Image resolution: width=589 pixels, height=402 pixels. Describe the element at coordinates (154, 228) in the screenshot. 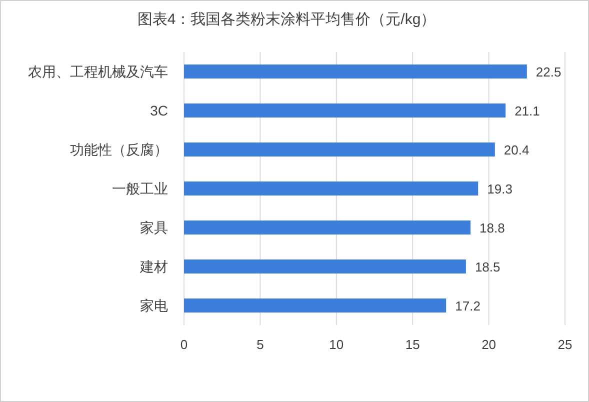

I see `y-tick-label: 家具` at that location.